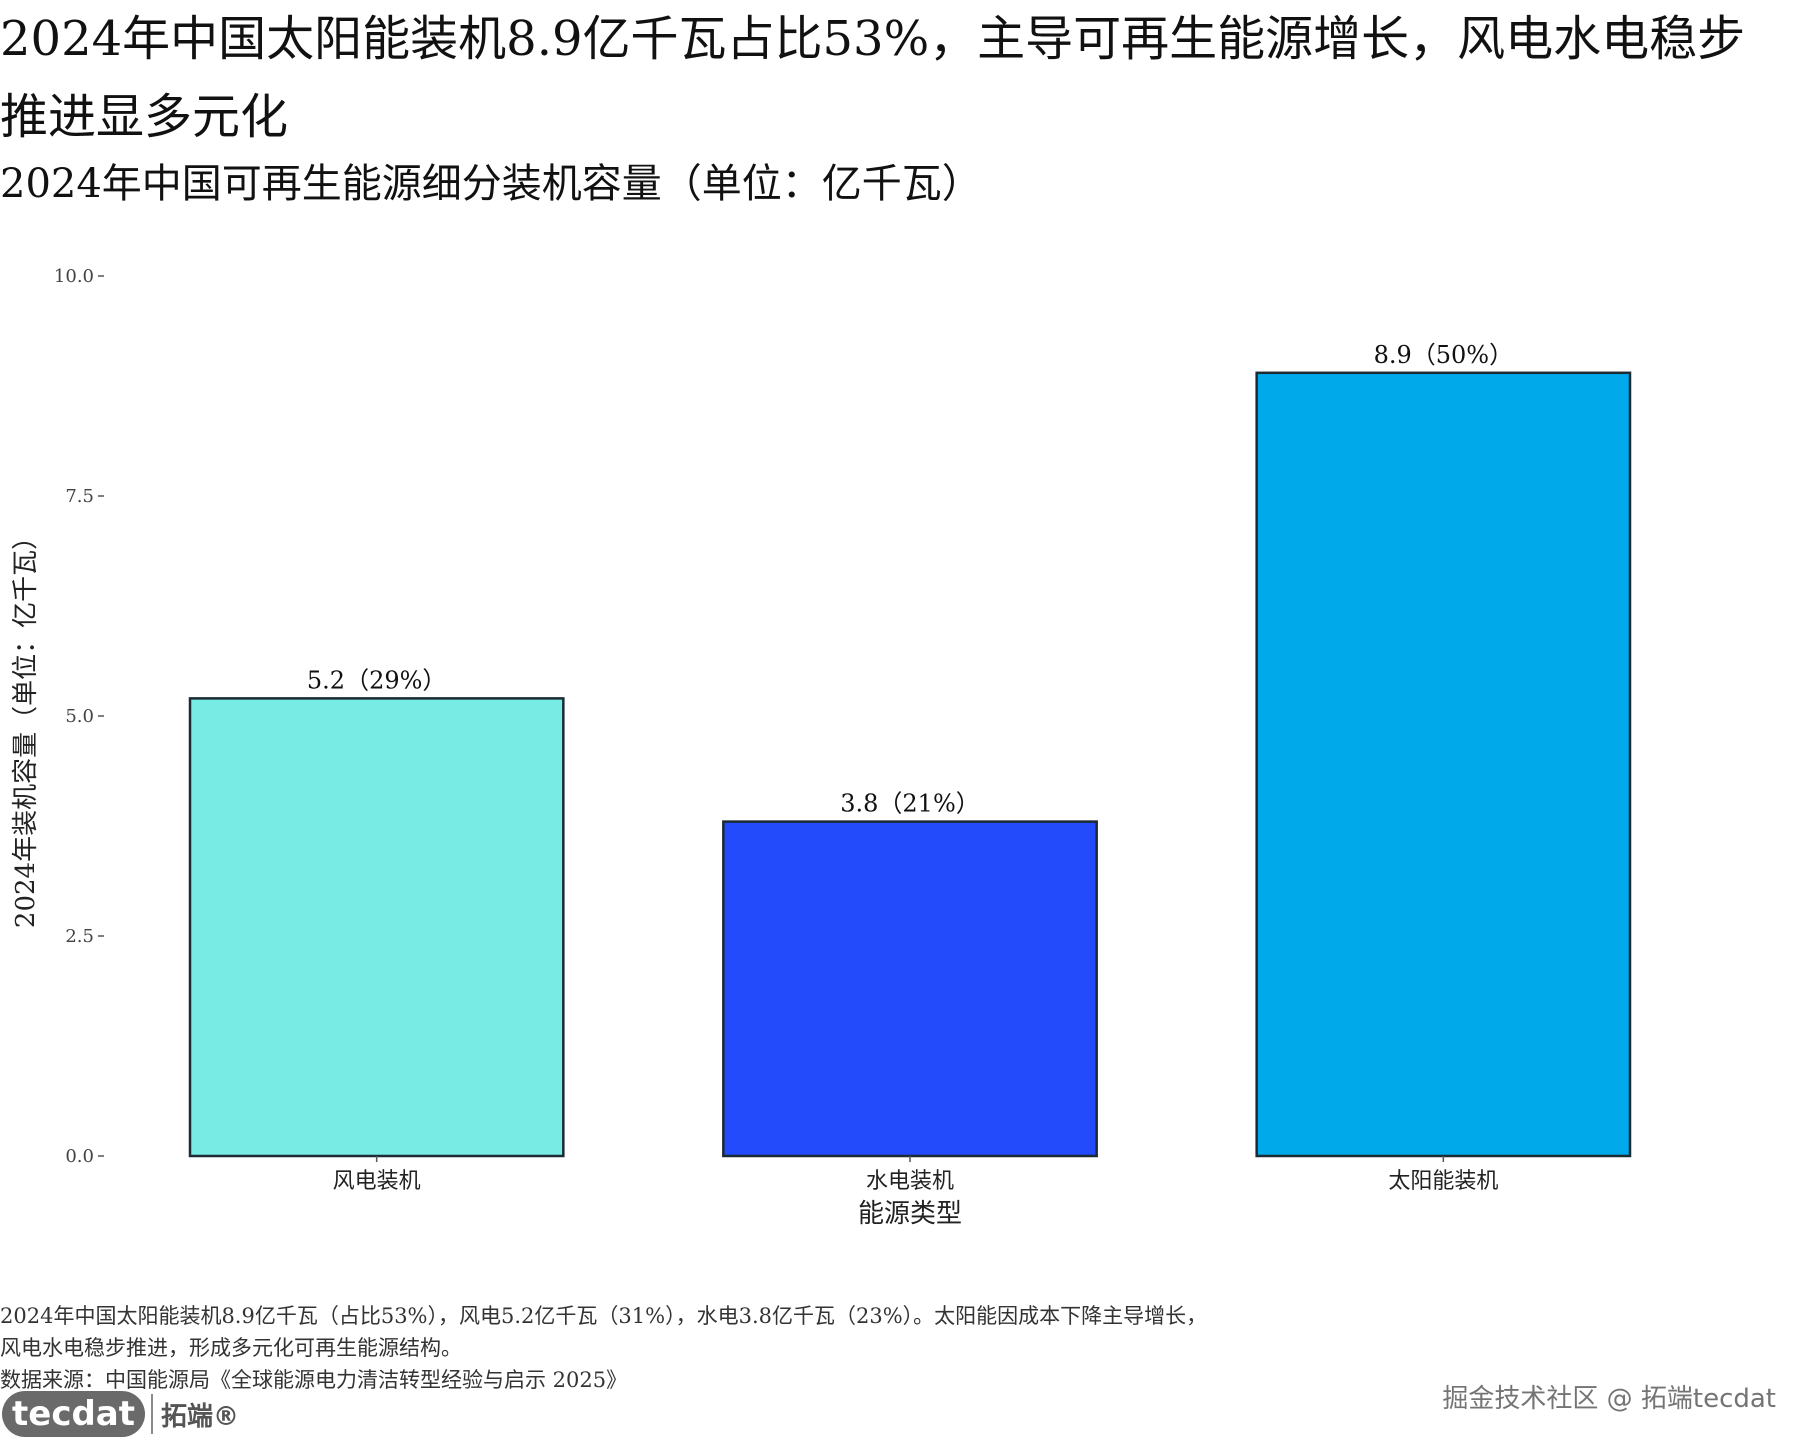  I want to click on logo-divider, so click(152, 1414).